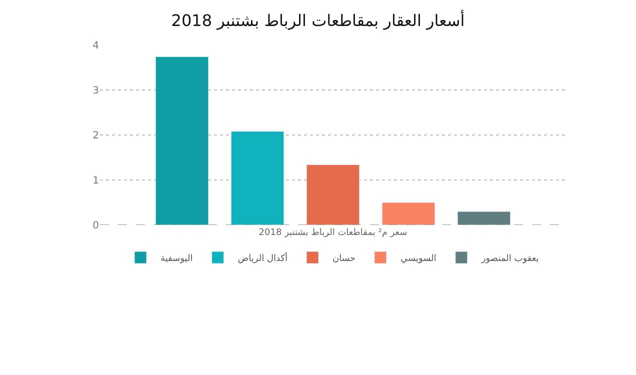  I want to click on legend-label: حسان, so click(344, 259).